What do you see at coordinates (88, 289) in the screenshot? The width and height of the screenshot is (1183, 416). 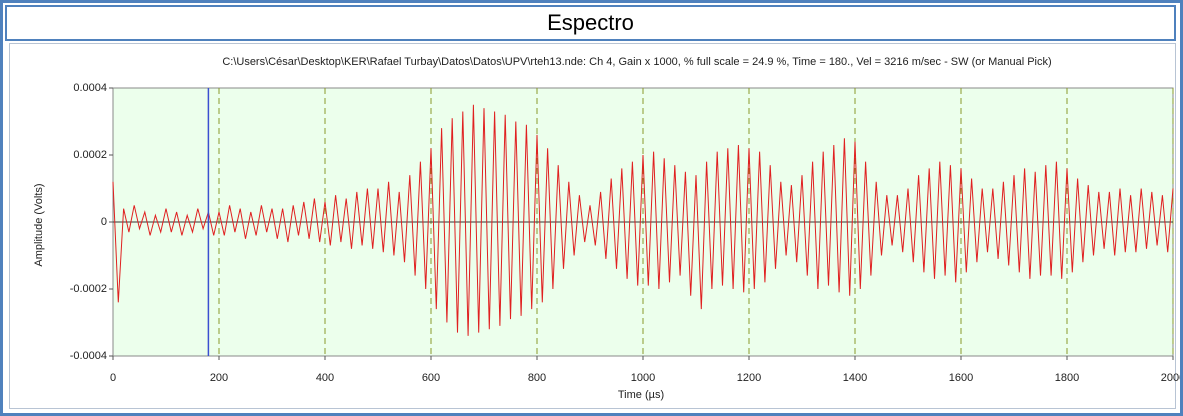 I see `y-tick-label: -0.0002` at bounding box center [88, 289].